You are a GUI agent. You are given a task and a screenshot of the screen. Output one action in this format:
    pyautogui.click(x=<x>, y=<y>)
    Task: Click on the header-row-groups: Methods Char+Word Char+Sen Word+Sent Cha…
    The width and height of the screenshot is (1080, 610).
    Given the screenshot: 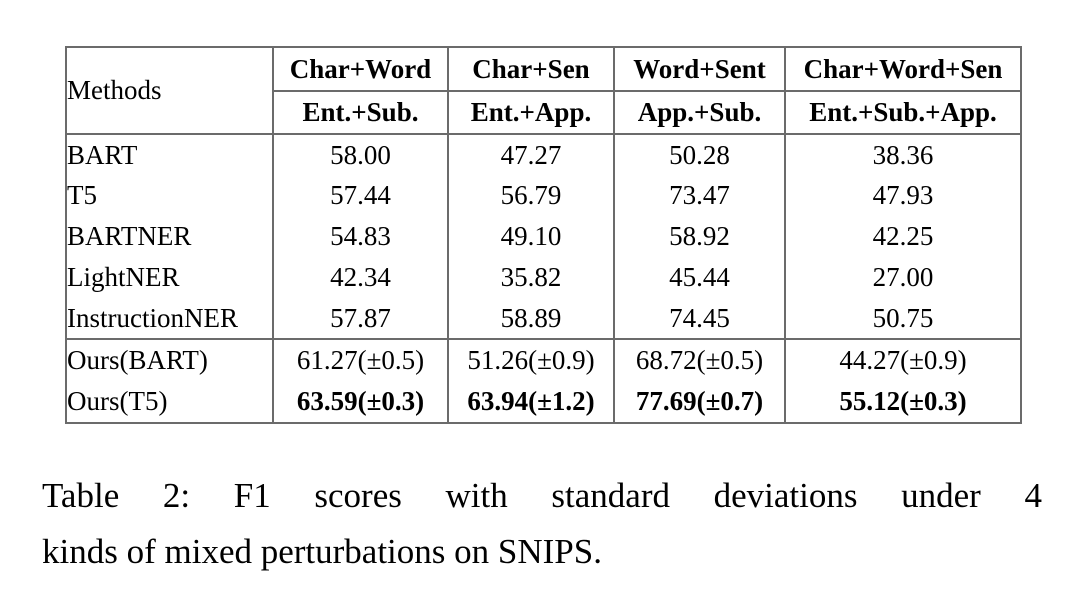 What is the action you would take?
    pyautogui.click(x=543, y=91)
    